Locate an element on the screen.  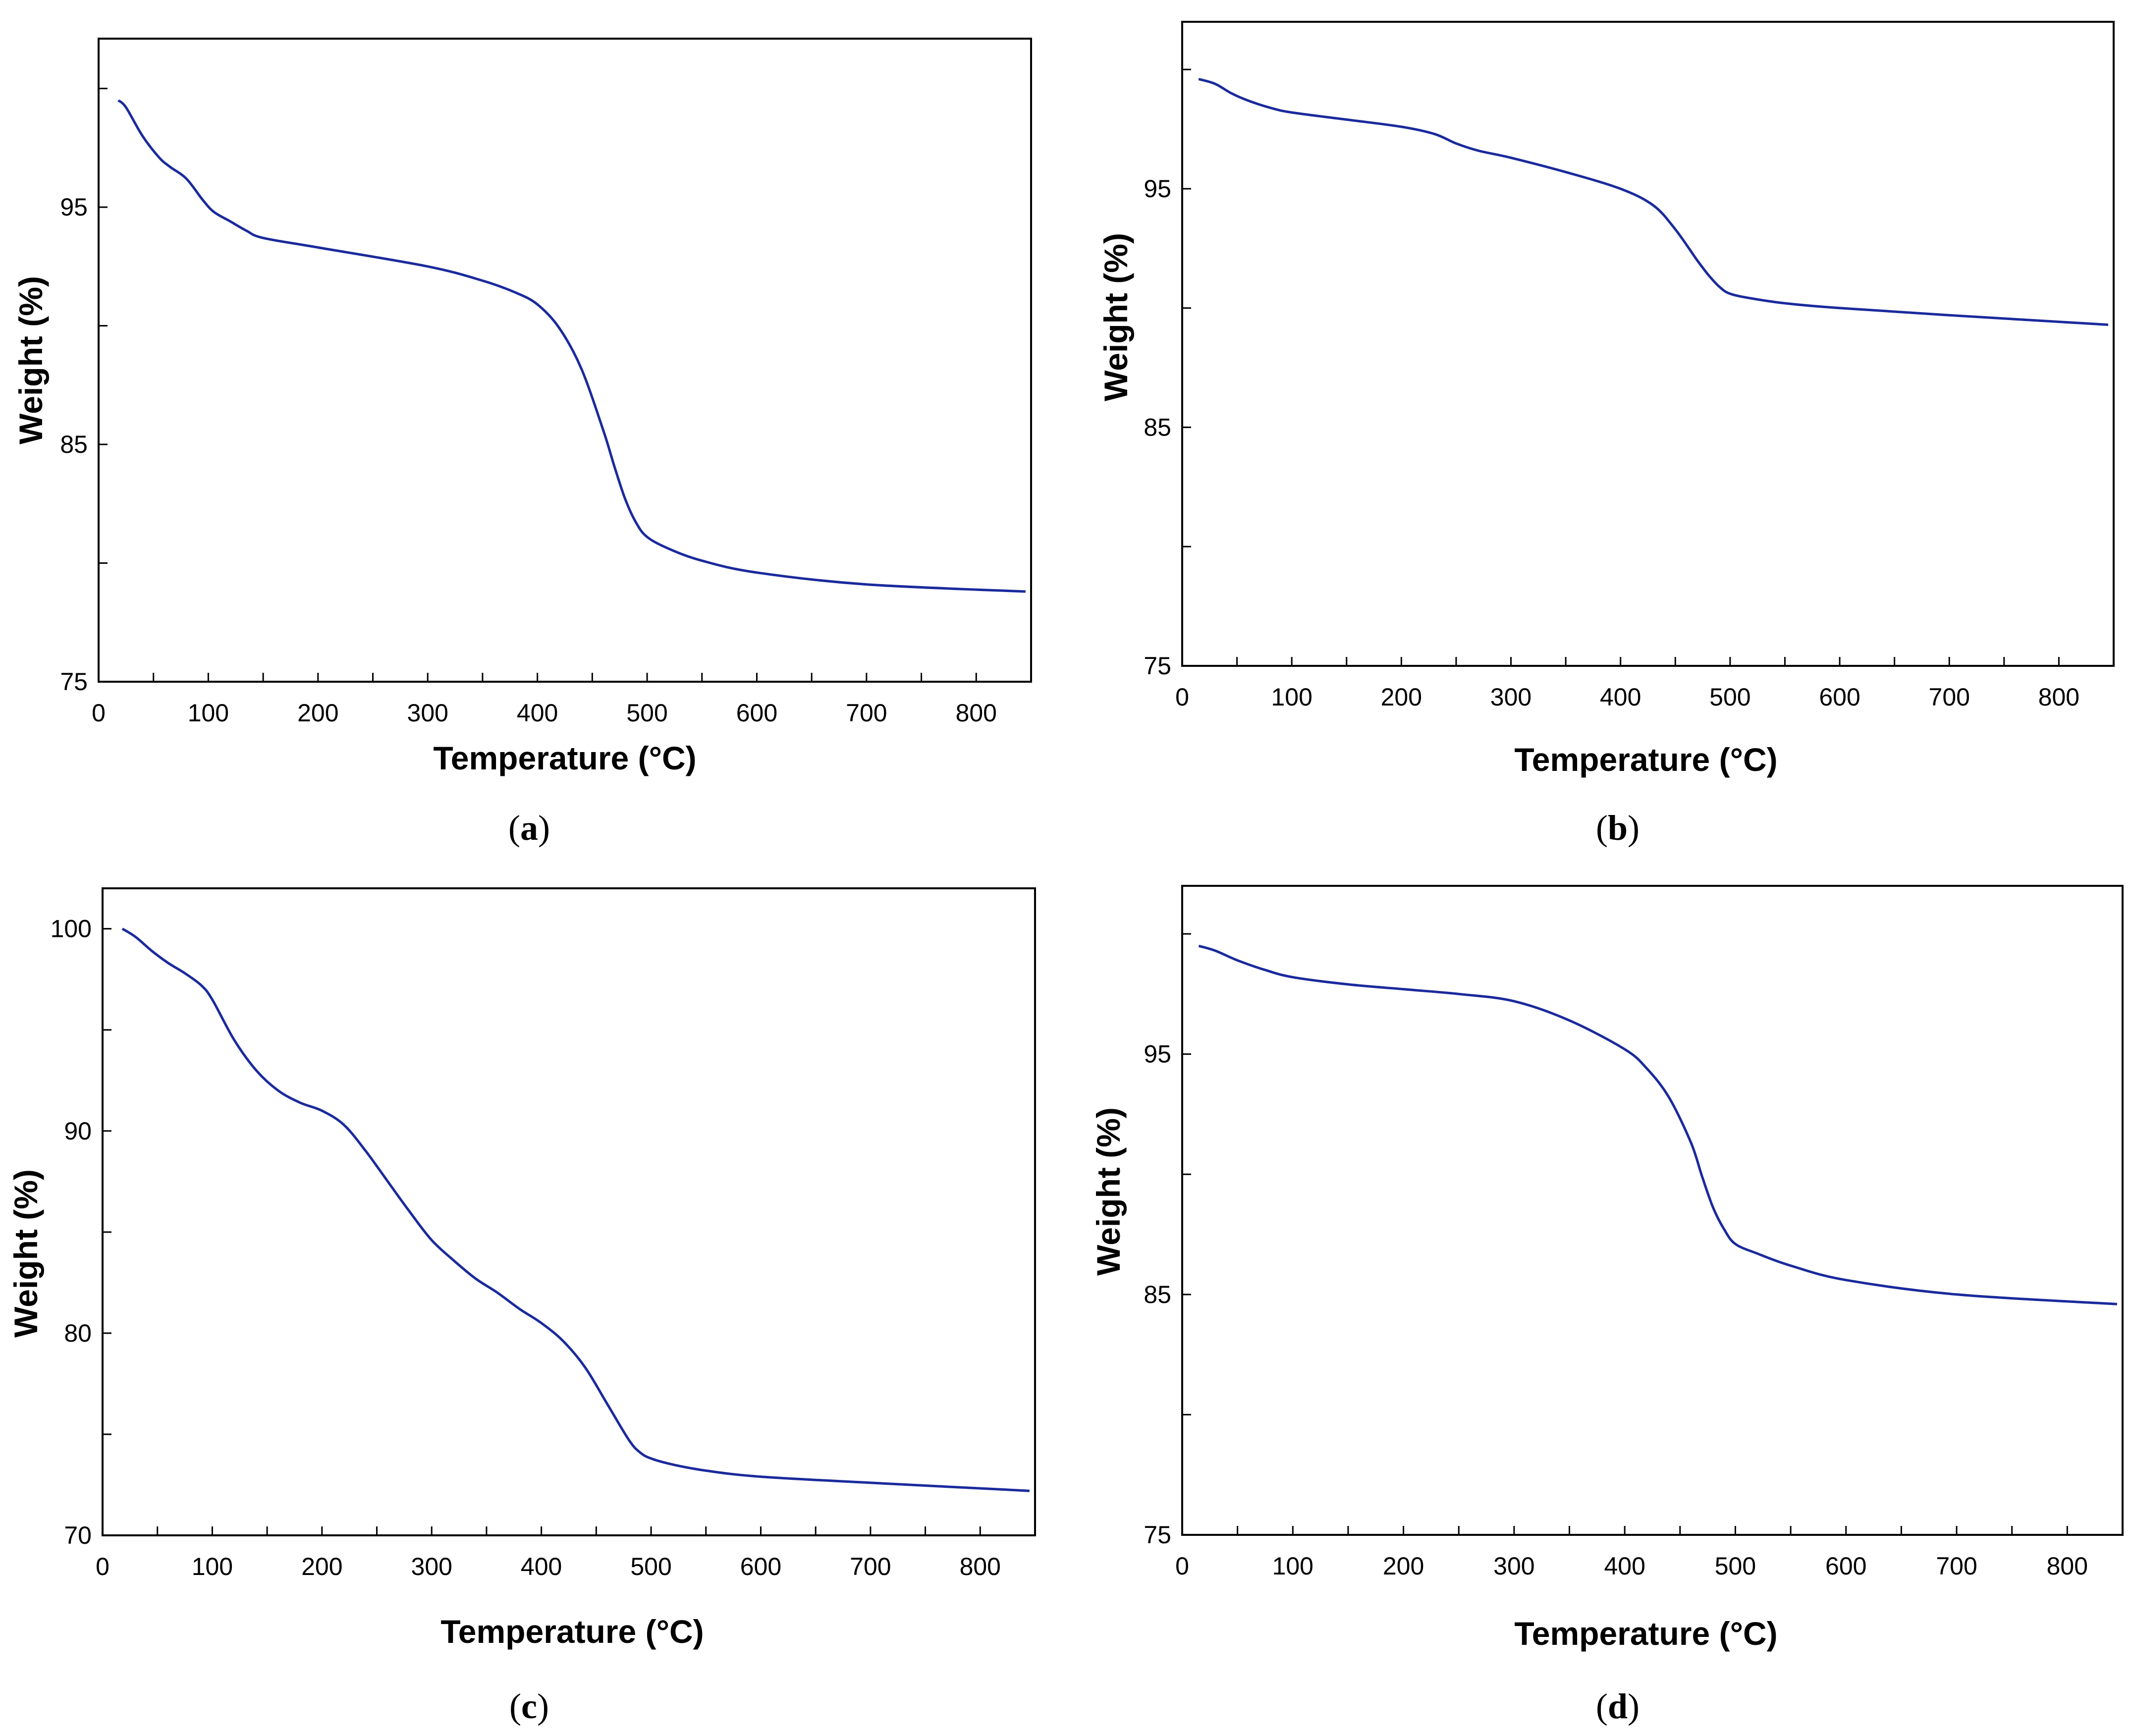
caption-letter: b is located at coordinates (1618, 828).